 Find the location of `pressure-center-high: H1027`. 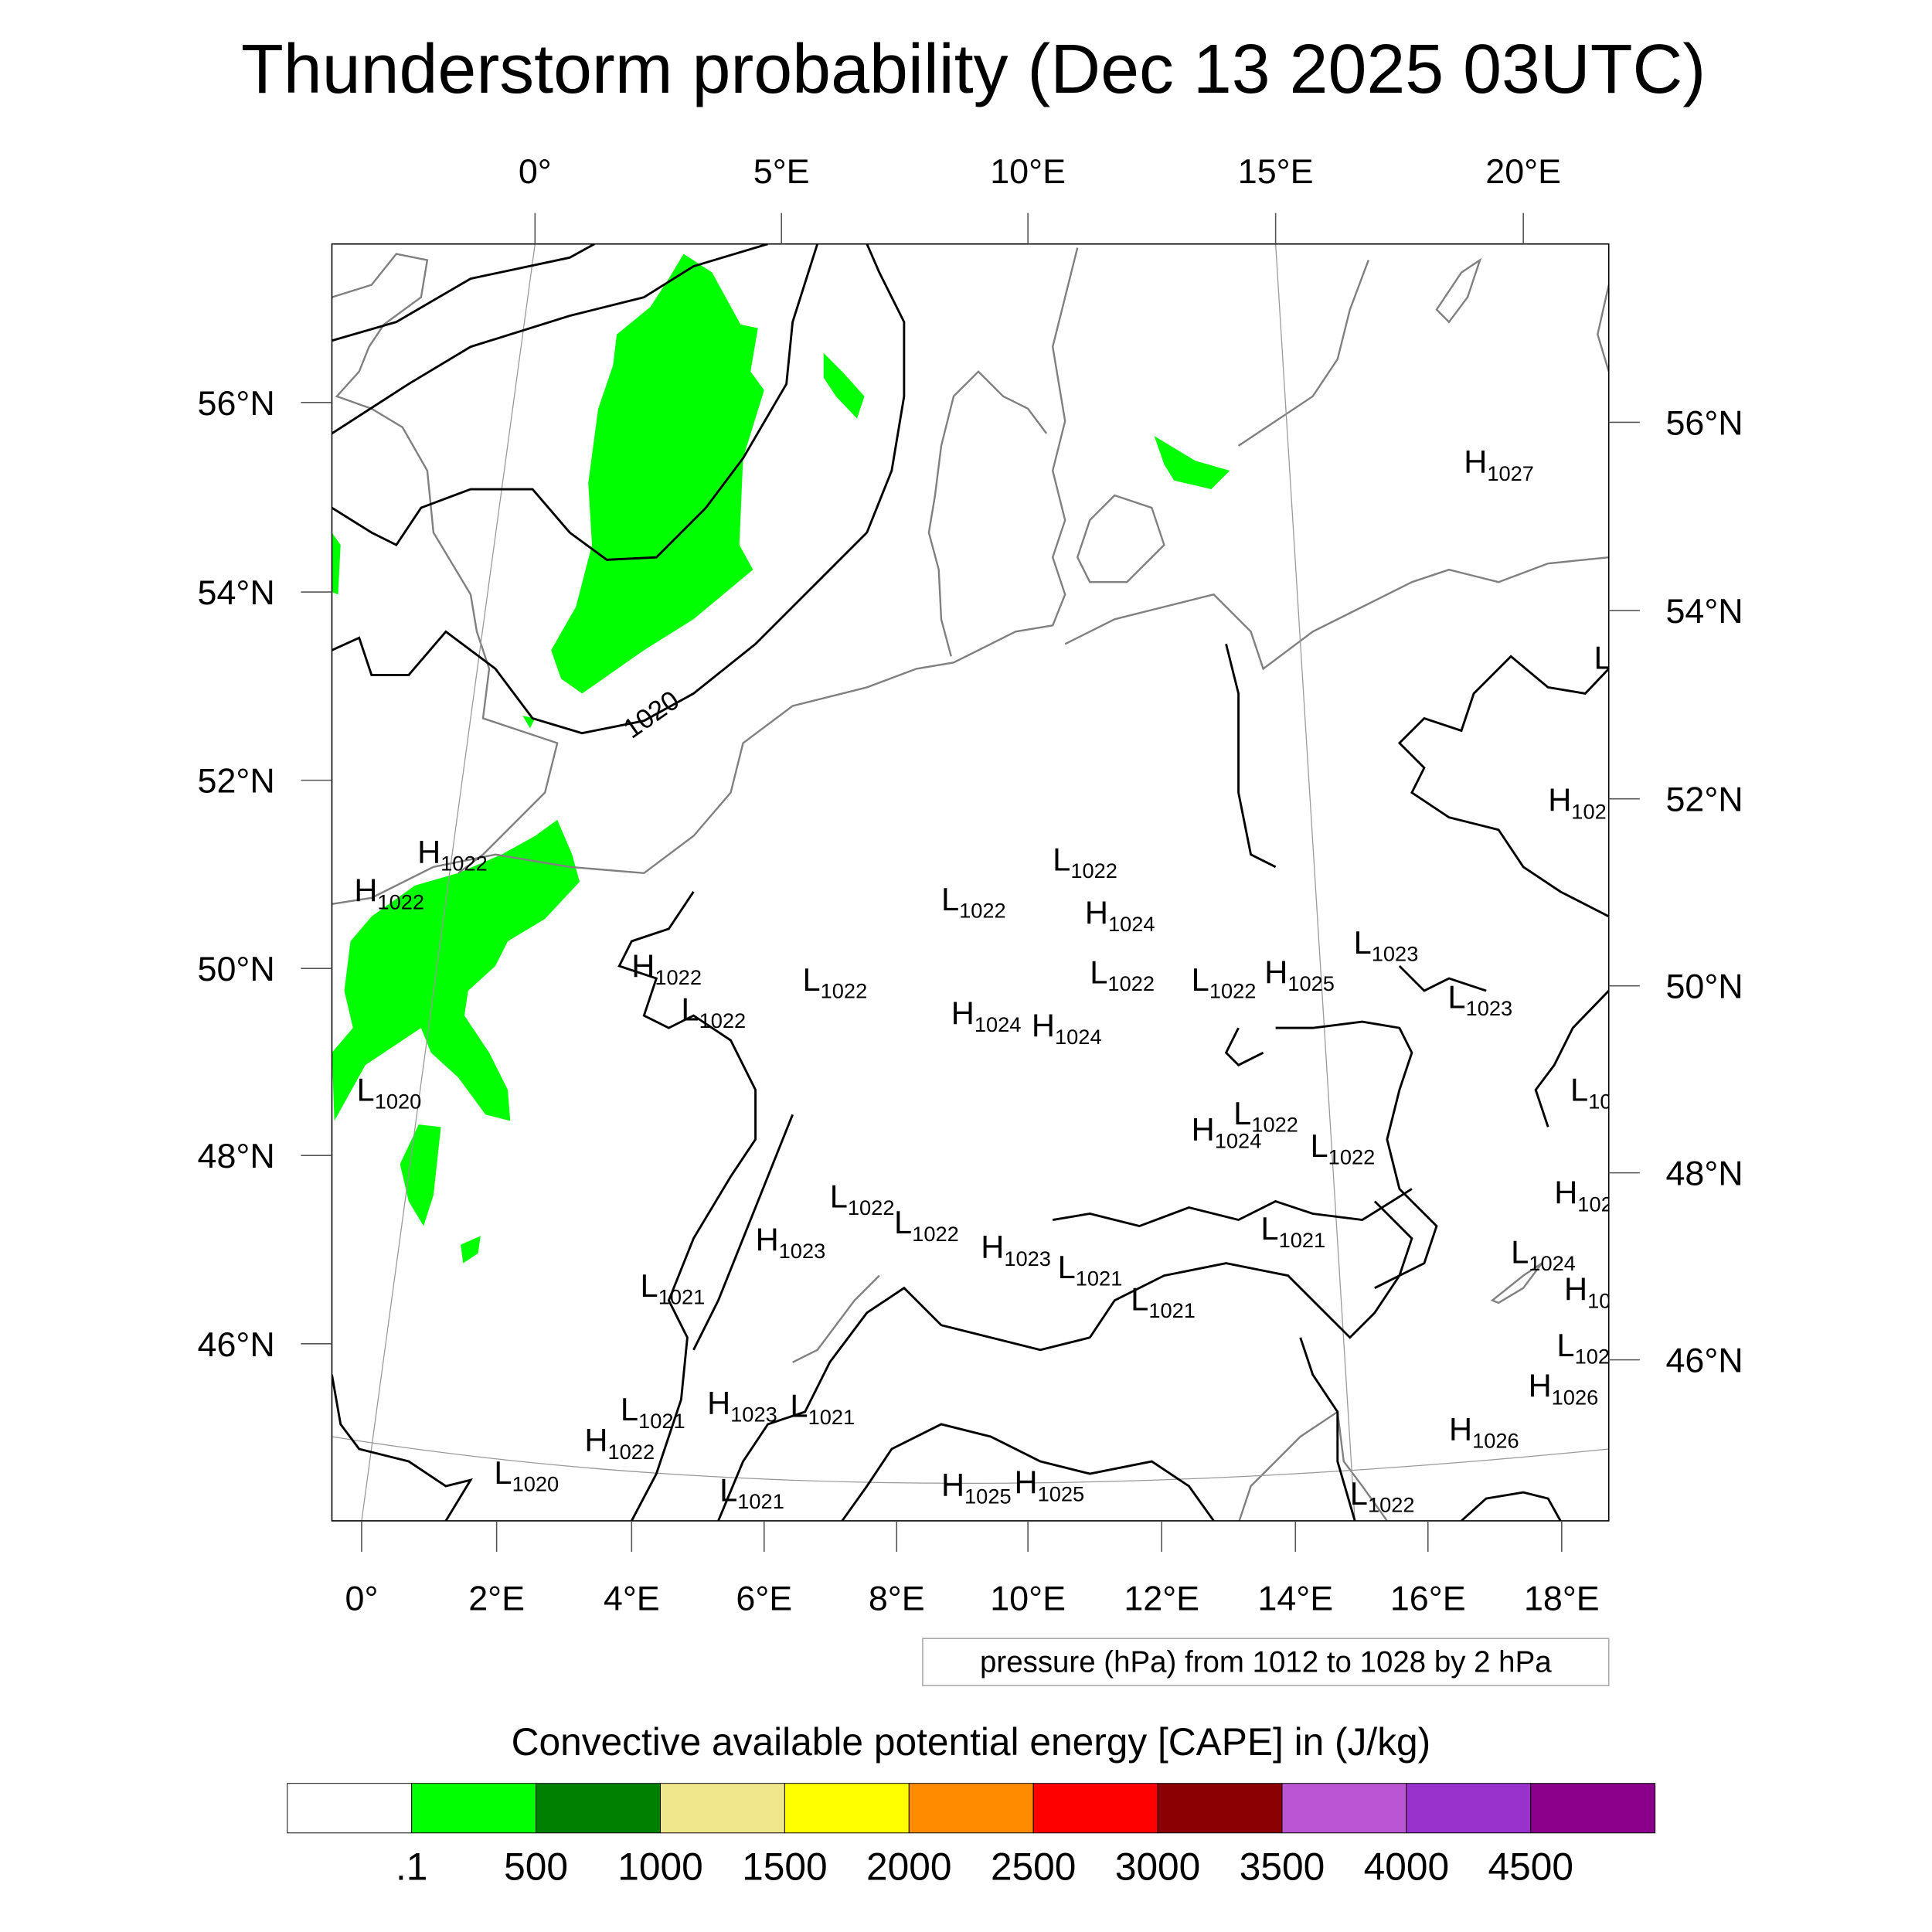

pressure-center-high: H1027 is located at coordinates (1499, 464).